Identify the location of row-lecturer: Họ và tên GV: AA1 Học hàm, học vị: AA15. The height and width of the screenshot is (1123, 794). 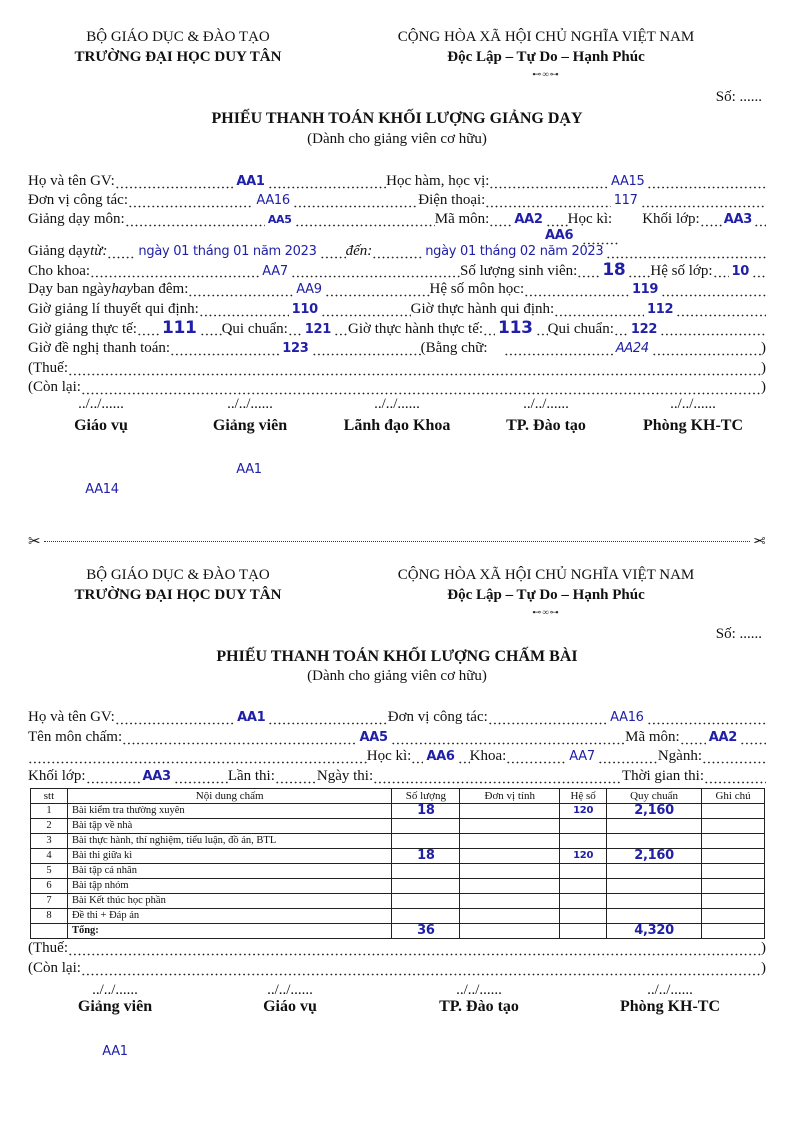
(397, 181).